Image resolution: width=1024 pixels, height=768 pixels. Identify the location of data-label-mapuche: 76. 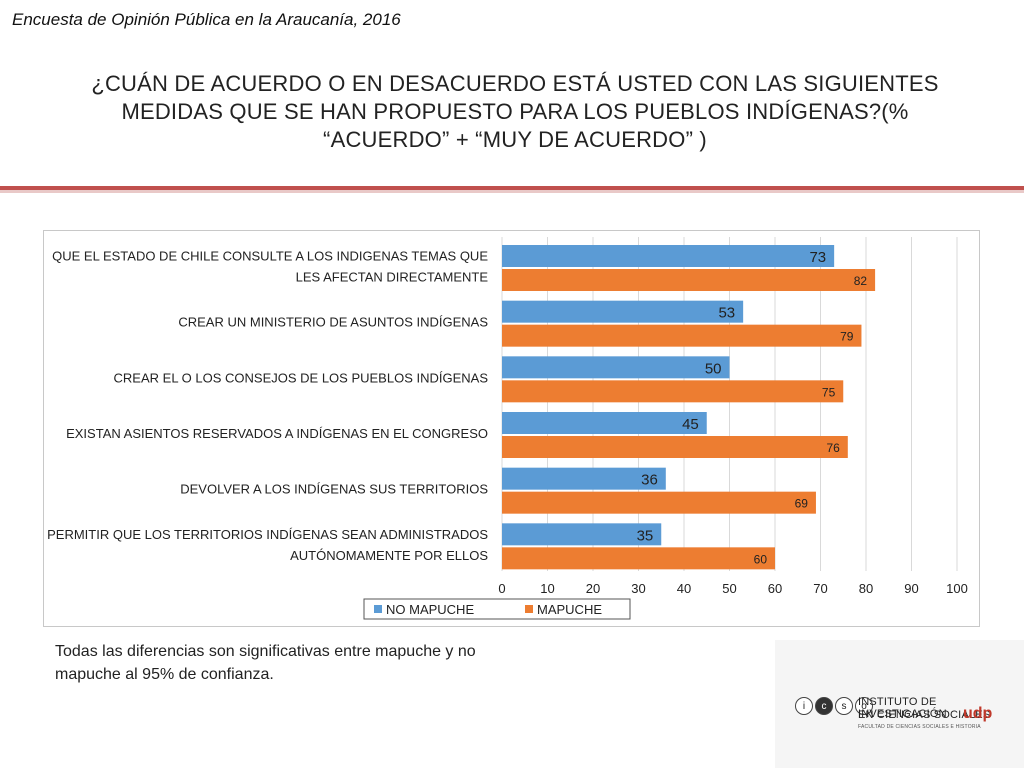
(833, 448).